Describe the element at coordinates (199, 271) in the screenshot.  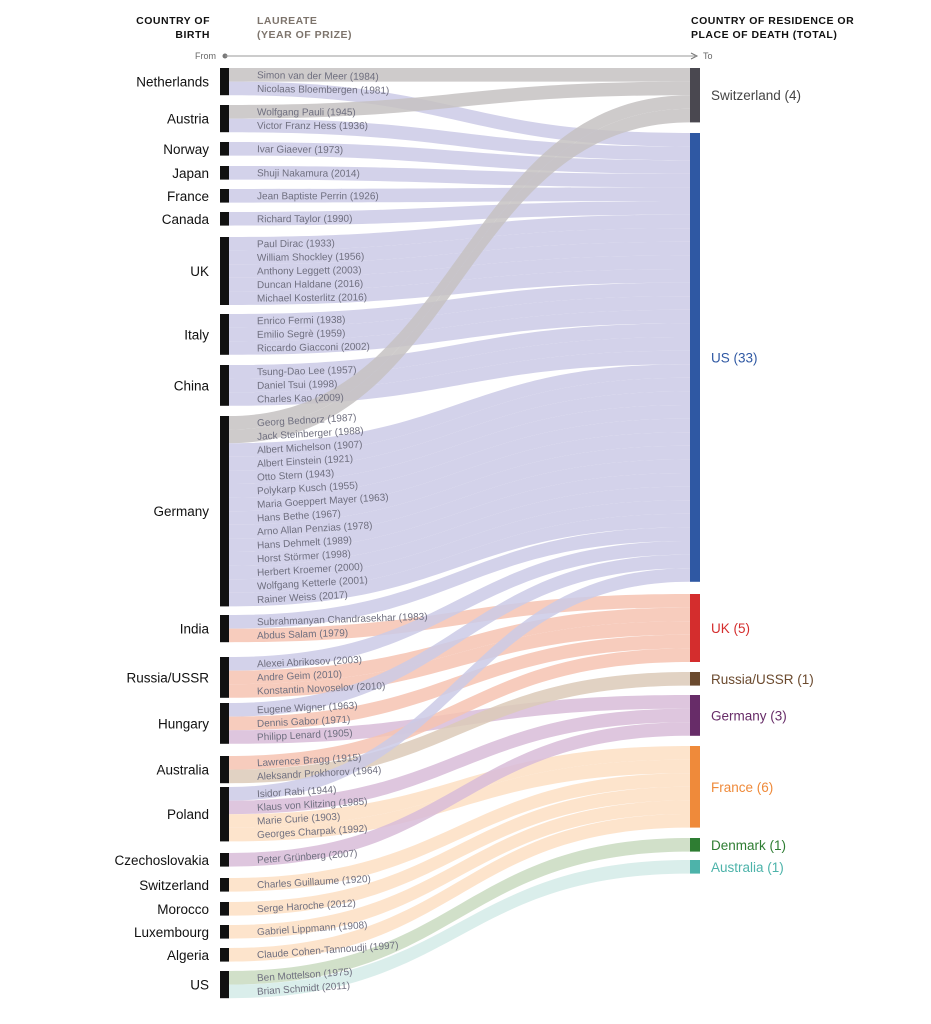
I see `country-label: UK` at that location.